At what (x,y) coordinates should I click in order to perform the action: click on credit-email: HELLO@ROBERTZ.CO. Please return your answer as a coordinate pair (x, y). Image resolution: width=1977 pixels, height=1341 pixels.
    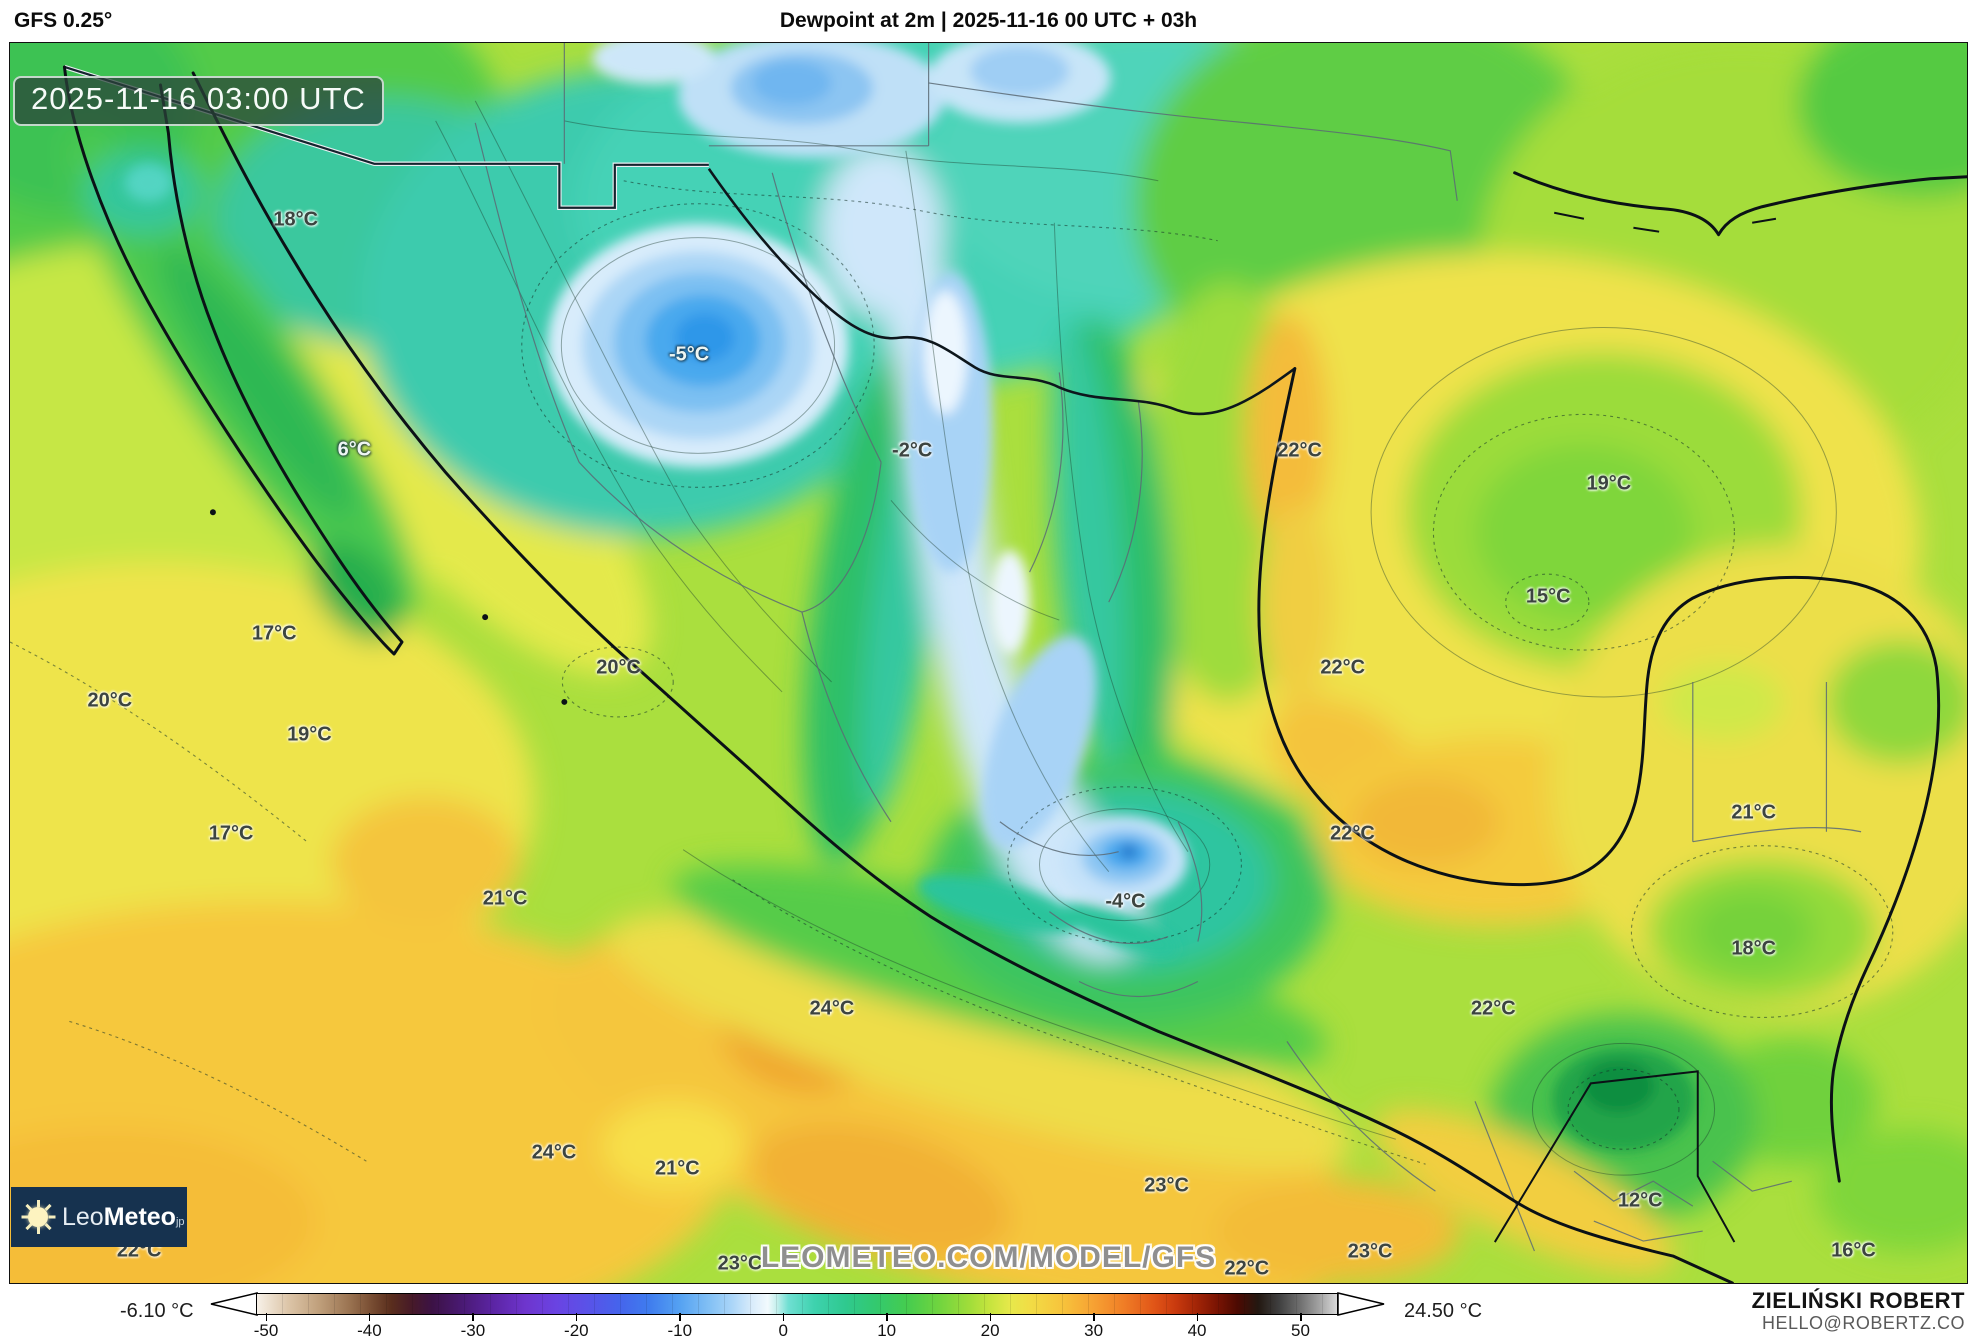
    Looking at the image, I should click on (1863, 1323).